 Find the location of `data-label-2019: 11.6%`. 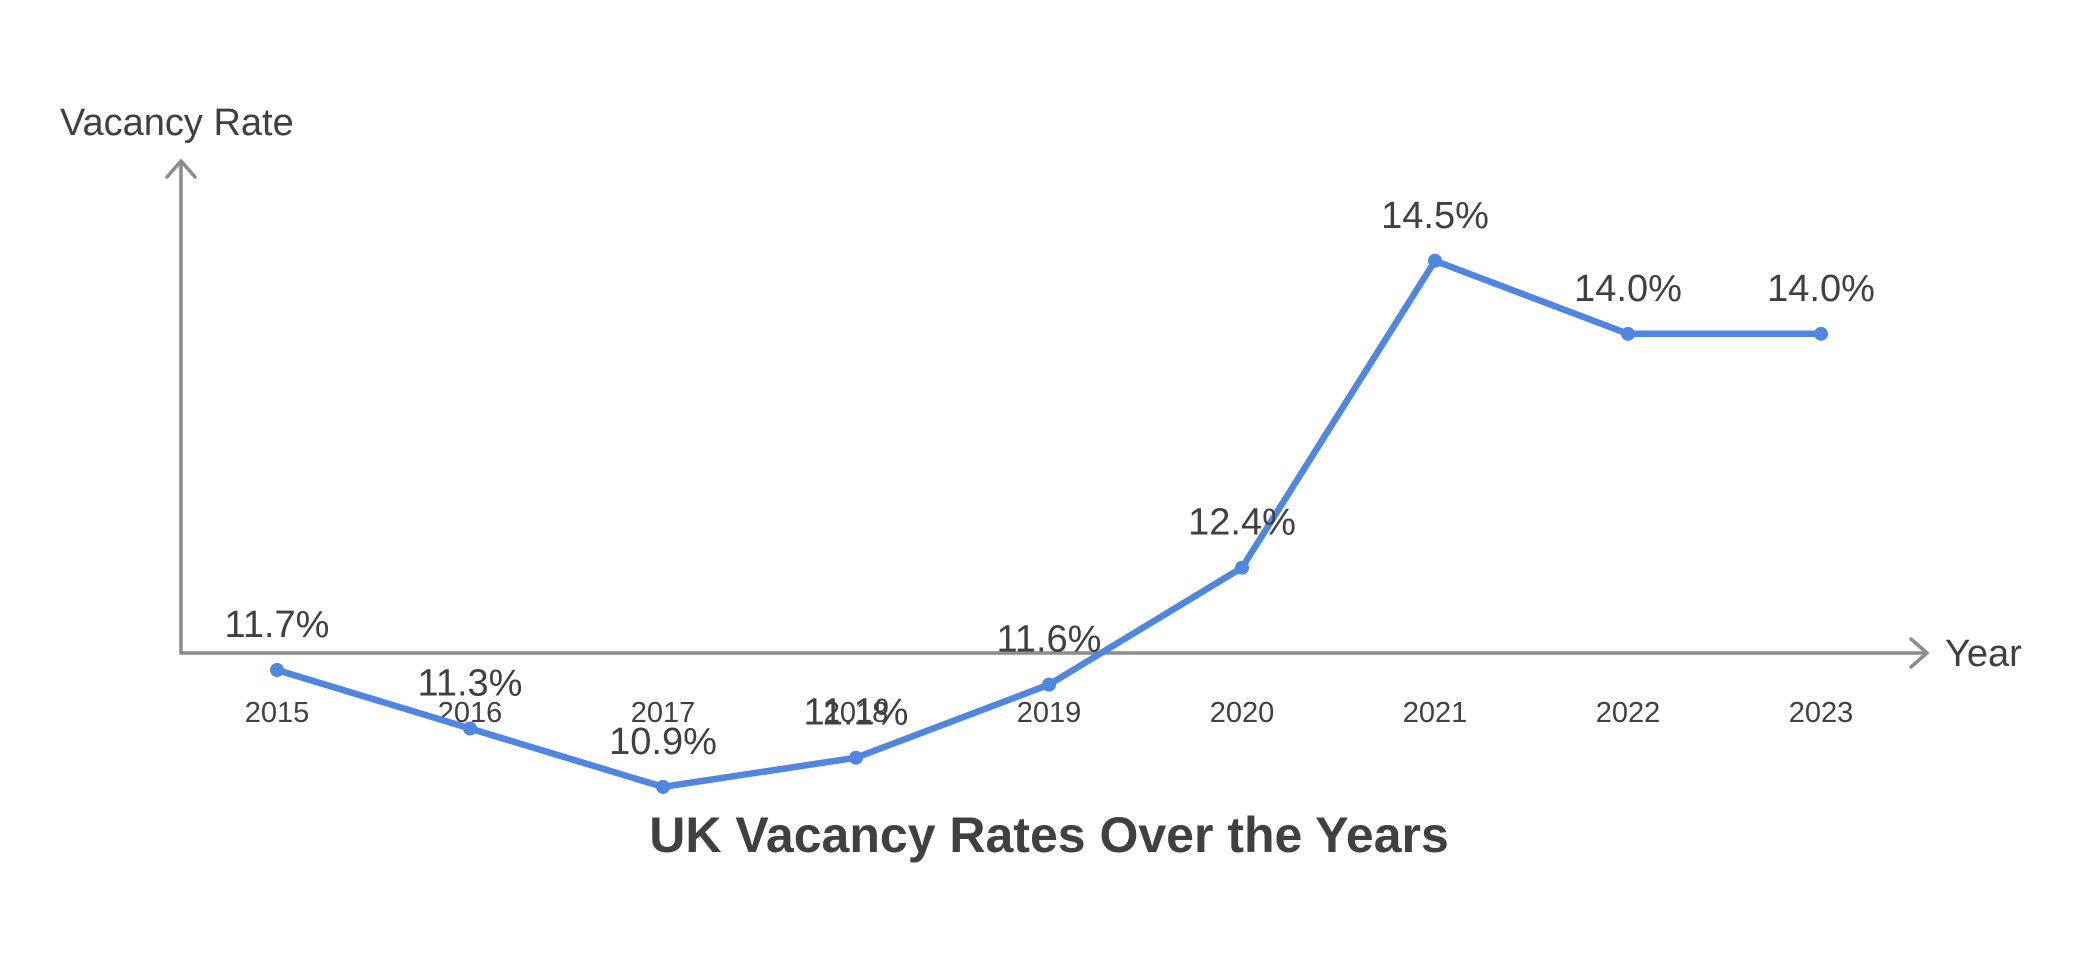

data-label-2019: 11.6% is located at coordinates (1049, 640).